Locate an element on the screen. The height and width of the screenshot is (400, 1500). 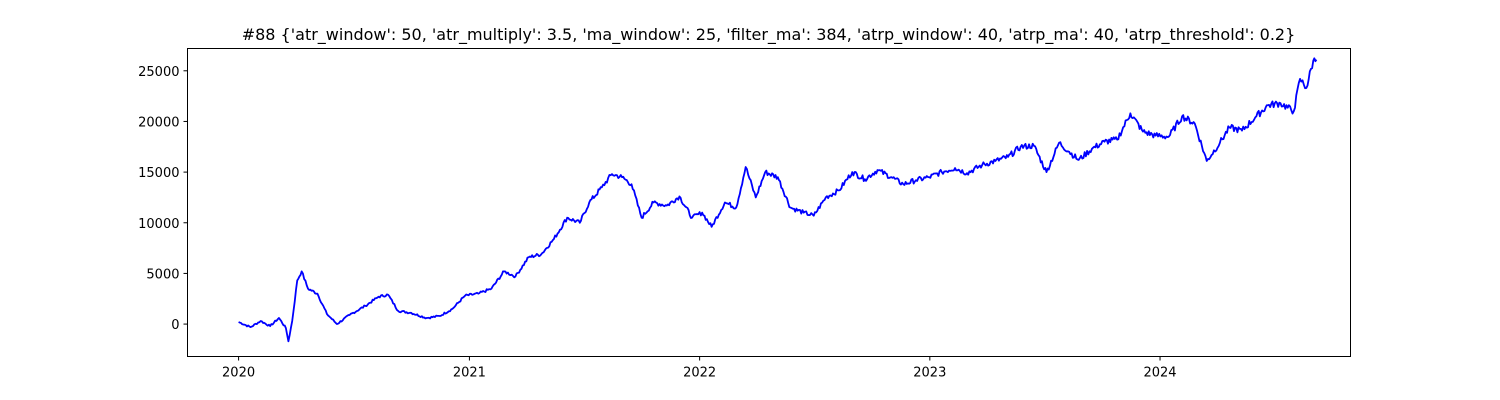
y-tick-label: 20000 is located at coordinates (158, 122).